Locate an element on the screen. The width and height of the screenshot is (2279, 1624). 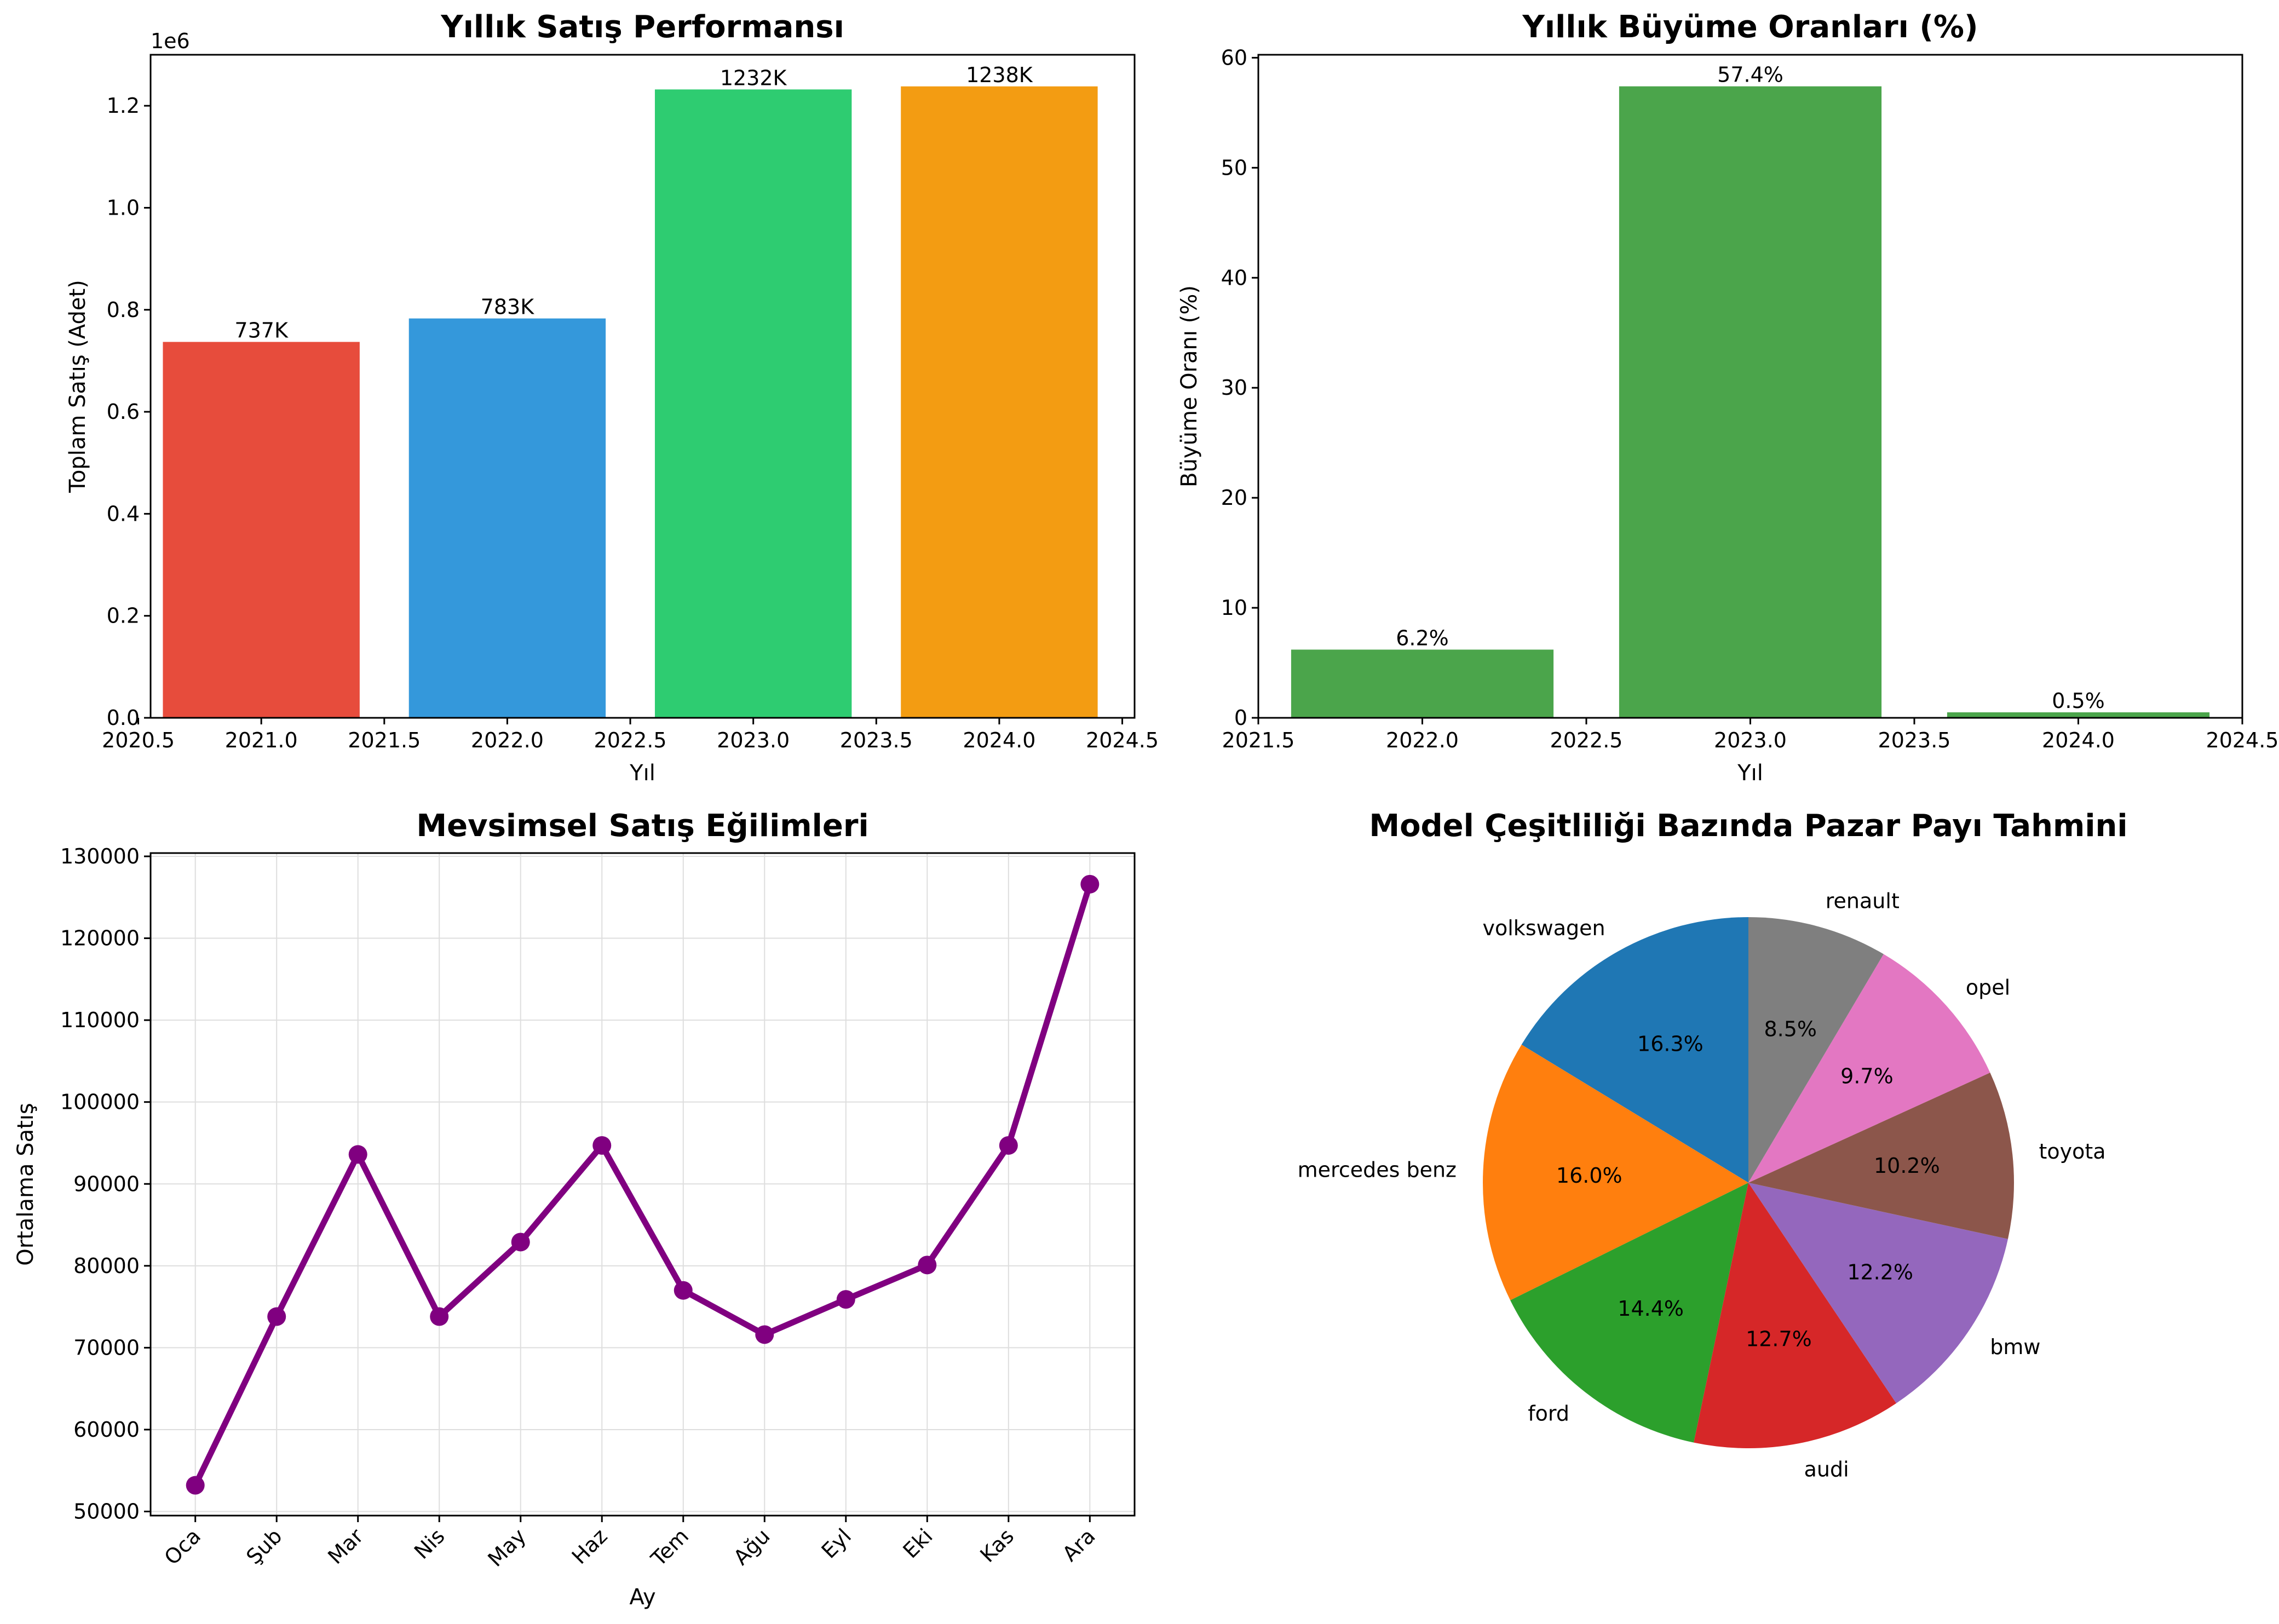
y-tick-label: 60000 is located at coordinates (106, 1430).